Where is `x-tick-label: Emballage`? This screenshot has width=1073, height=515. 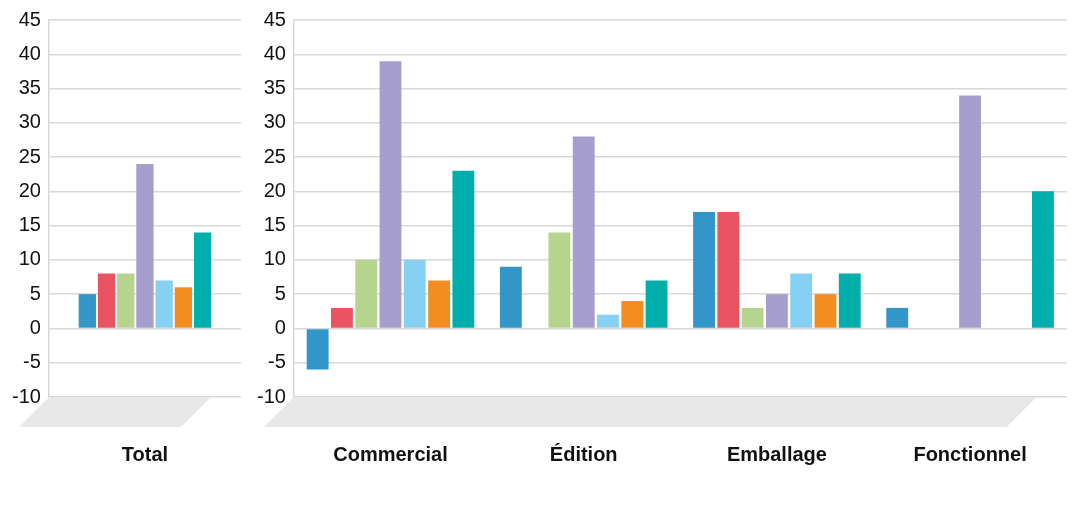 x-tick-label: Emballage is located at coordinates (776, 453).